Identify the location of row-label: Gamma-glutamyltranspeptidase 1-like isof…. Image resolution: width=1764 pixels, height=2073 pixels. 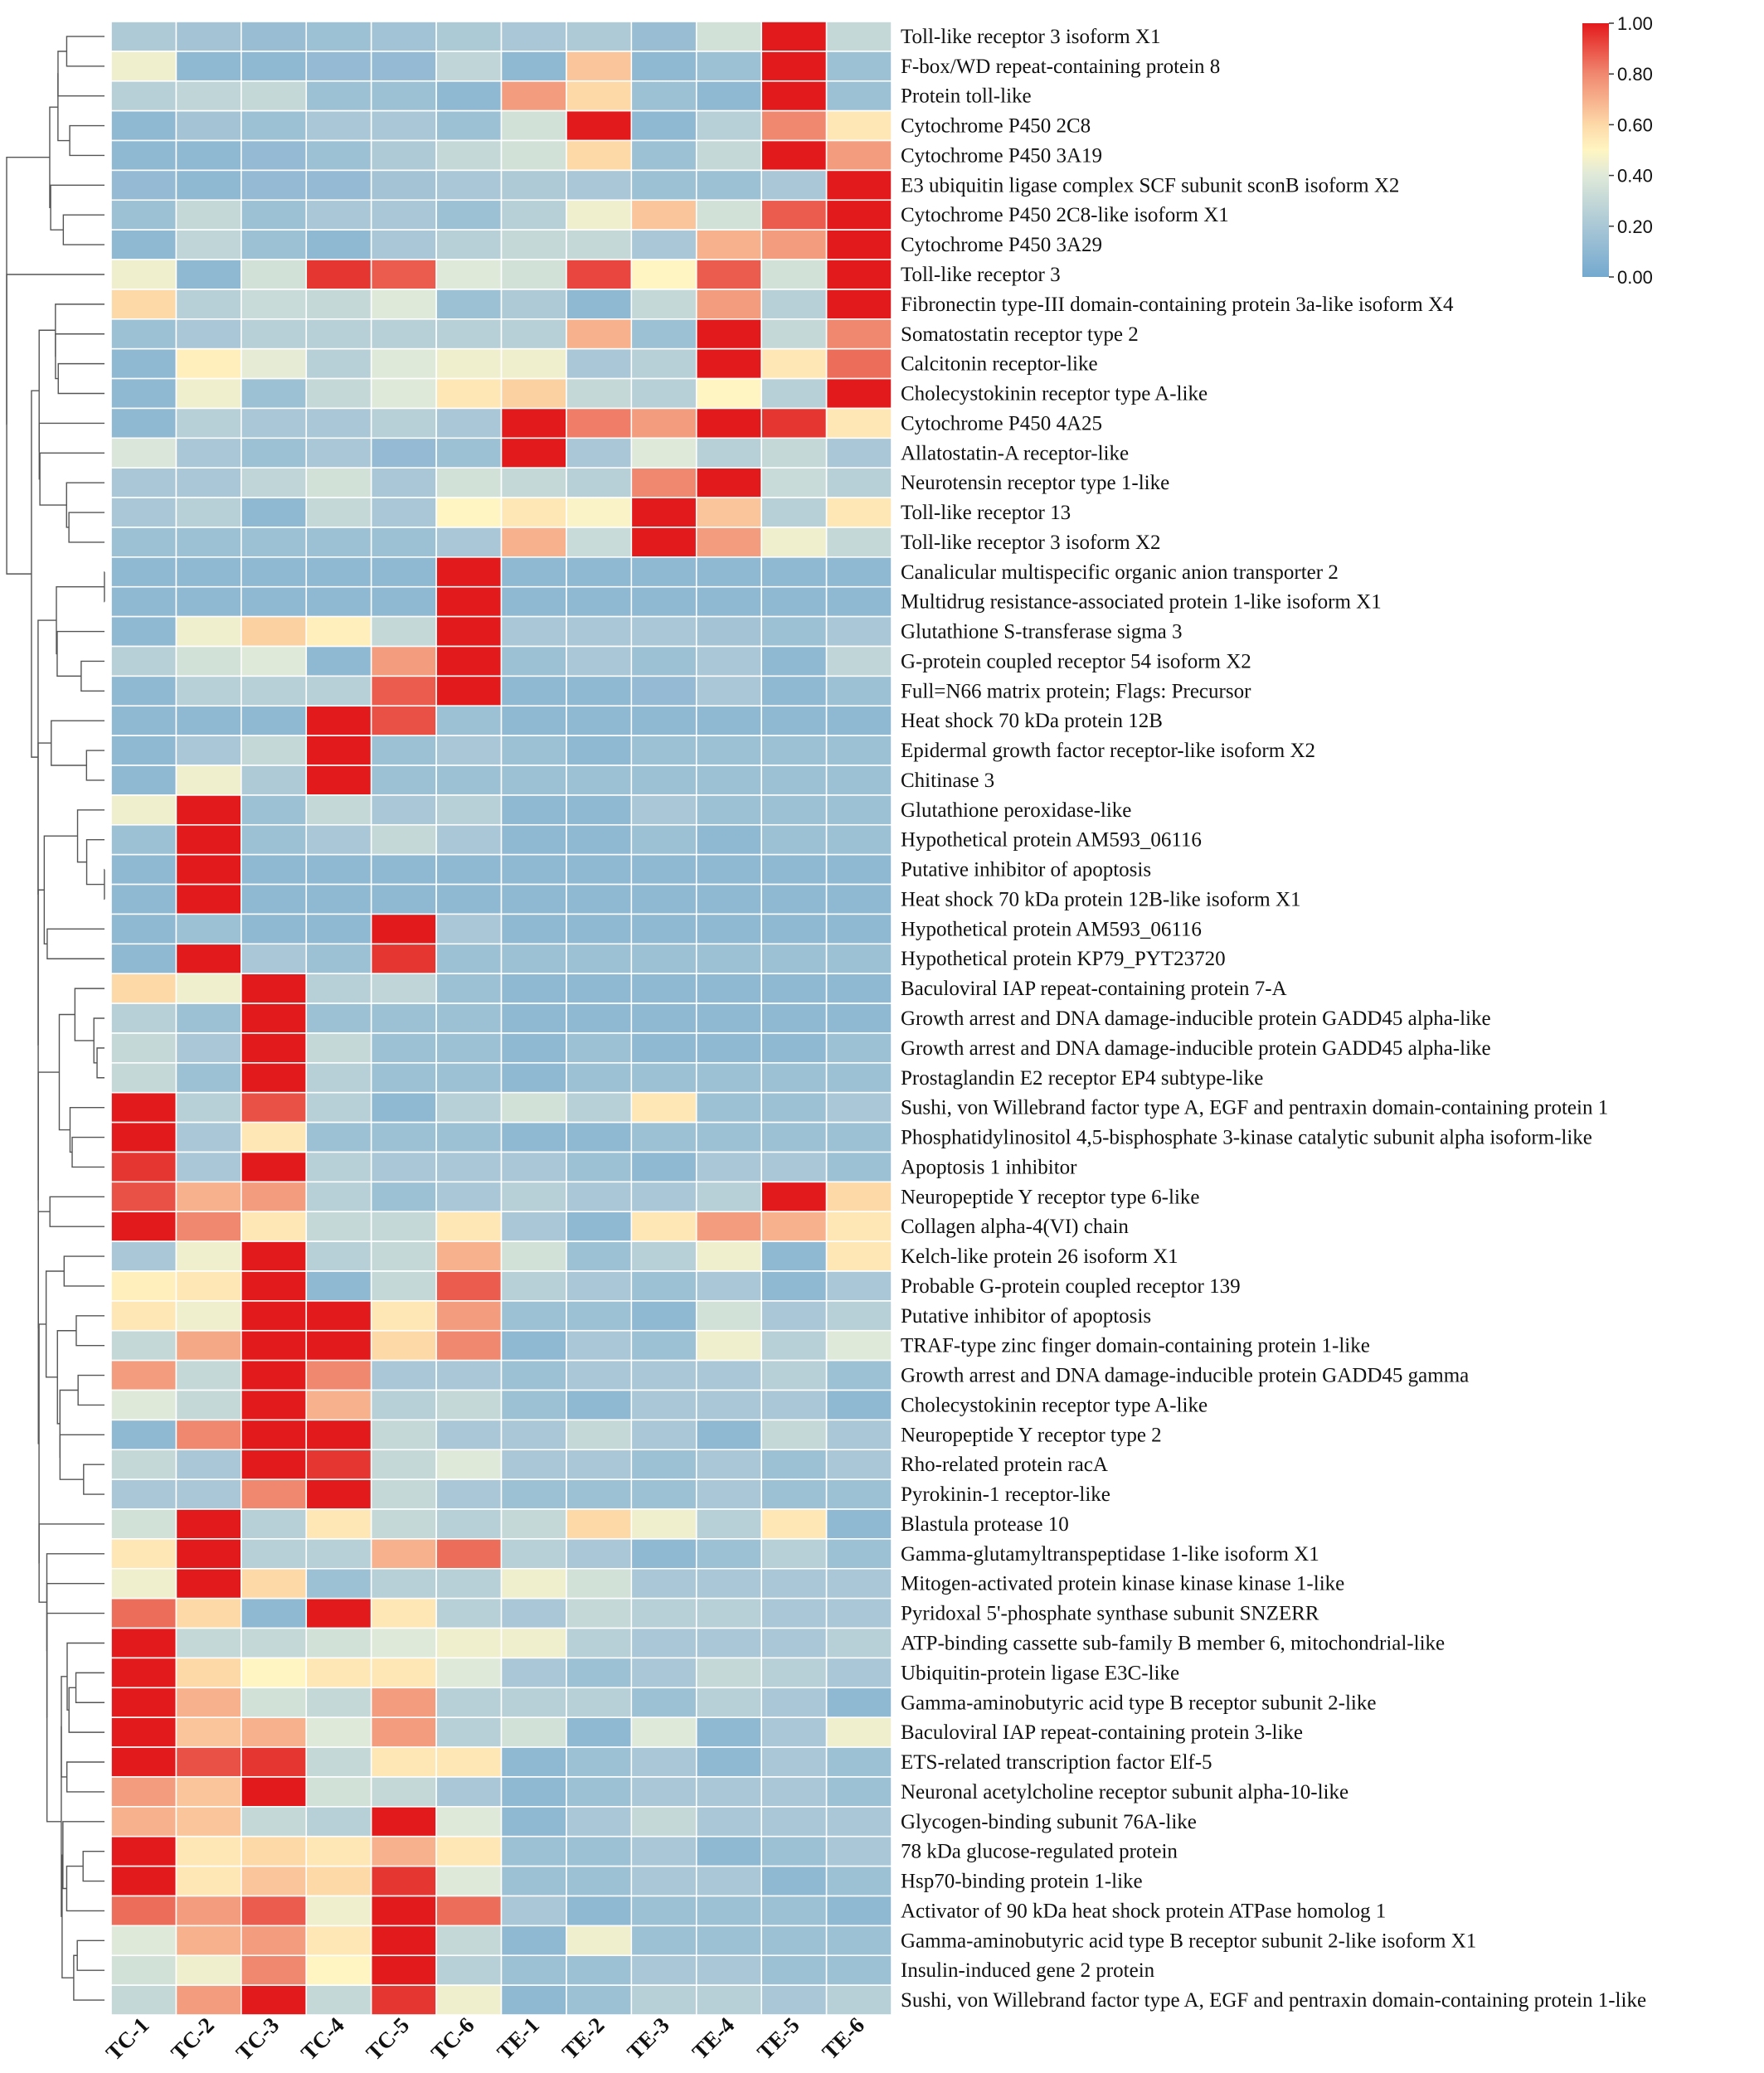
(1110, 1554).